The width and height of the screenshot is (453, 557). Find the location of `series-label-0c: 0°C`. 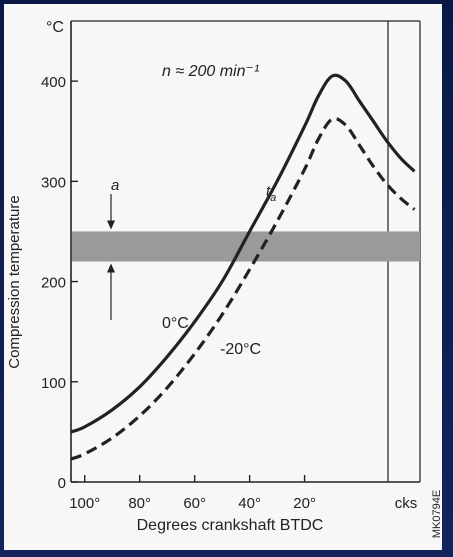

series-label-0c: 0°C is located at coordinates (175, 323).